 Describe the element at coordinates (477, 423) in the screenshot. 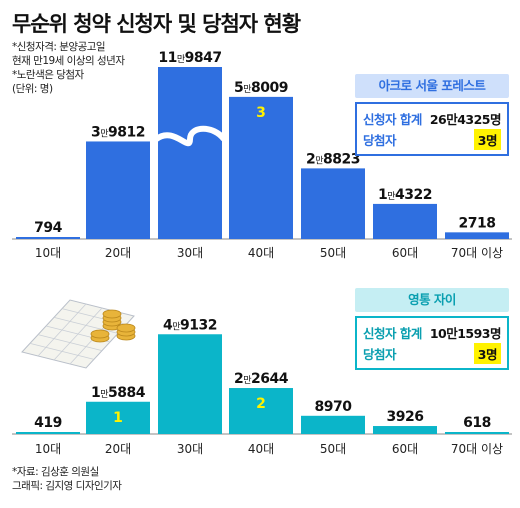

I see `data-label: 618` at that location.